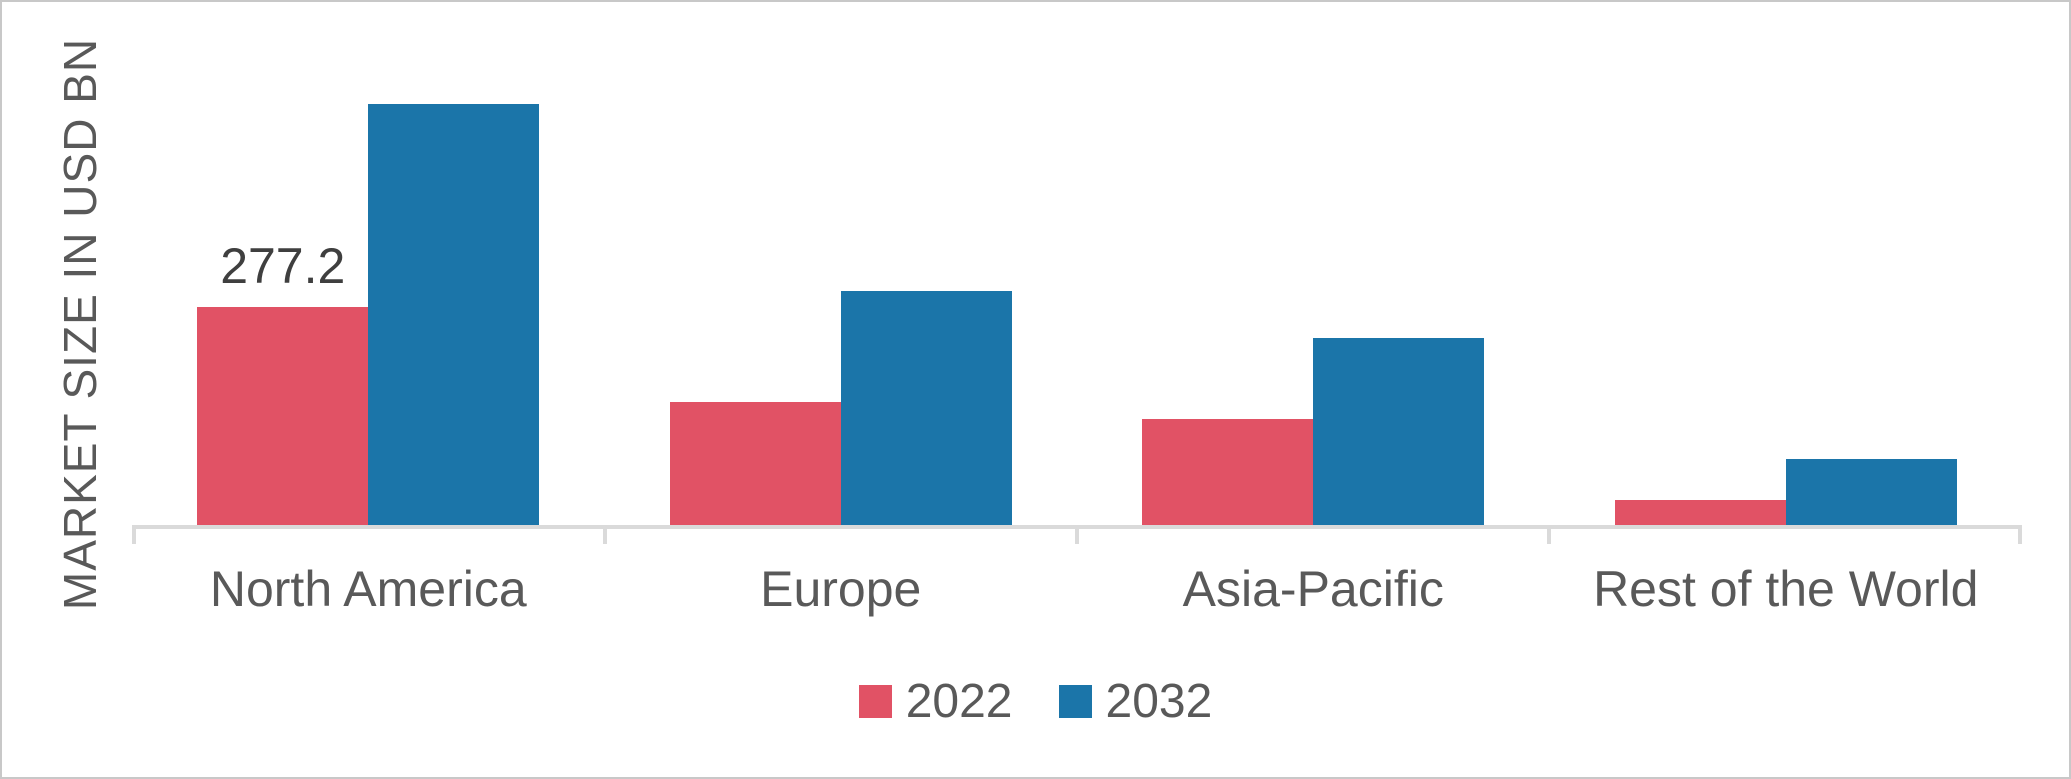  I want to click on x-label-europe: Europe, so click(841, 589).